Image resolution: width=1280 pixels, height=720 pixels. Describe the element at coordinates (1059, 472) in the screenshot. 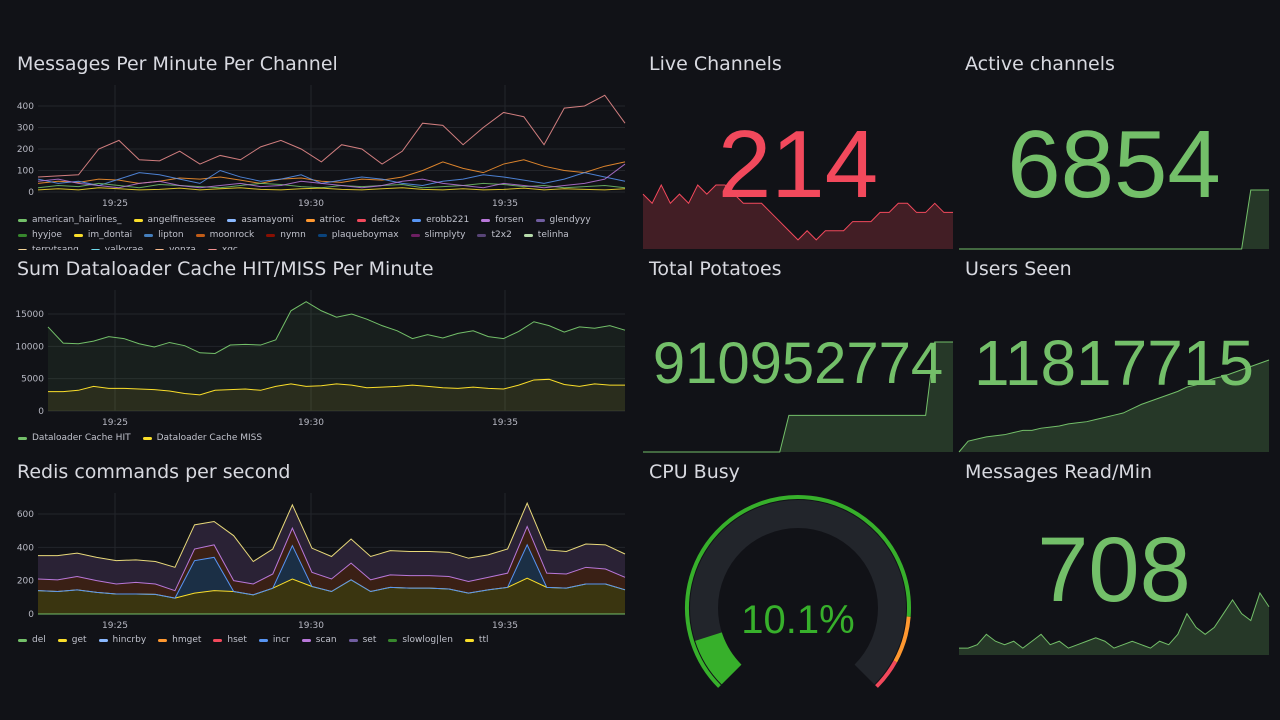

I see `panel-title: Messages Read/Min` at that location.